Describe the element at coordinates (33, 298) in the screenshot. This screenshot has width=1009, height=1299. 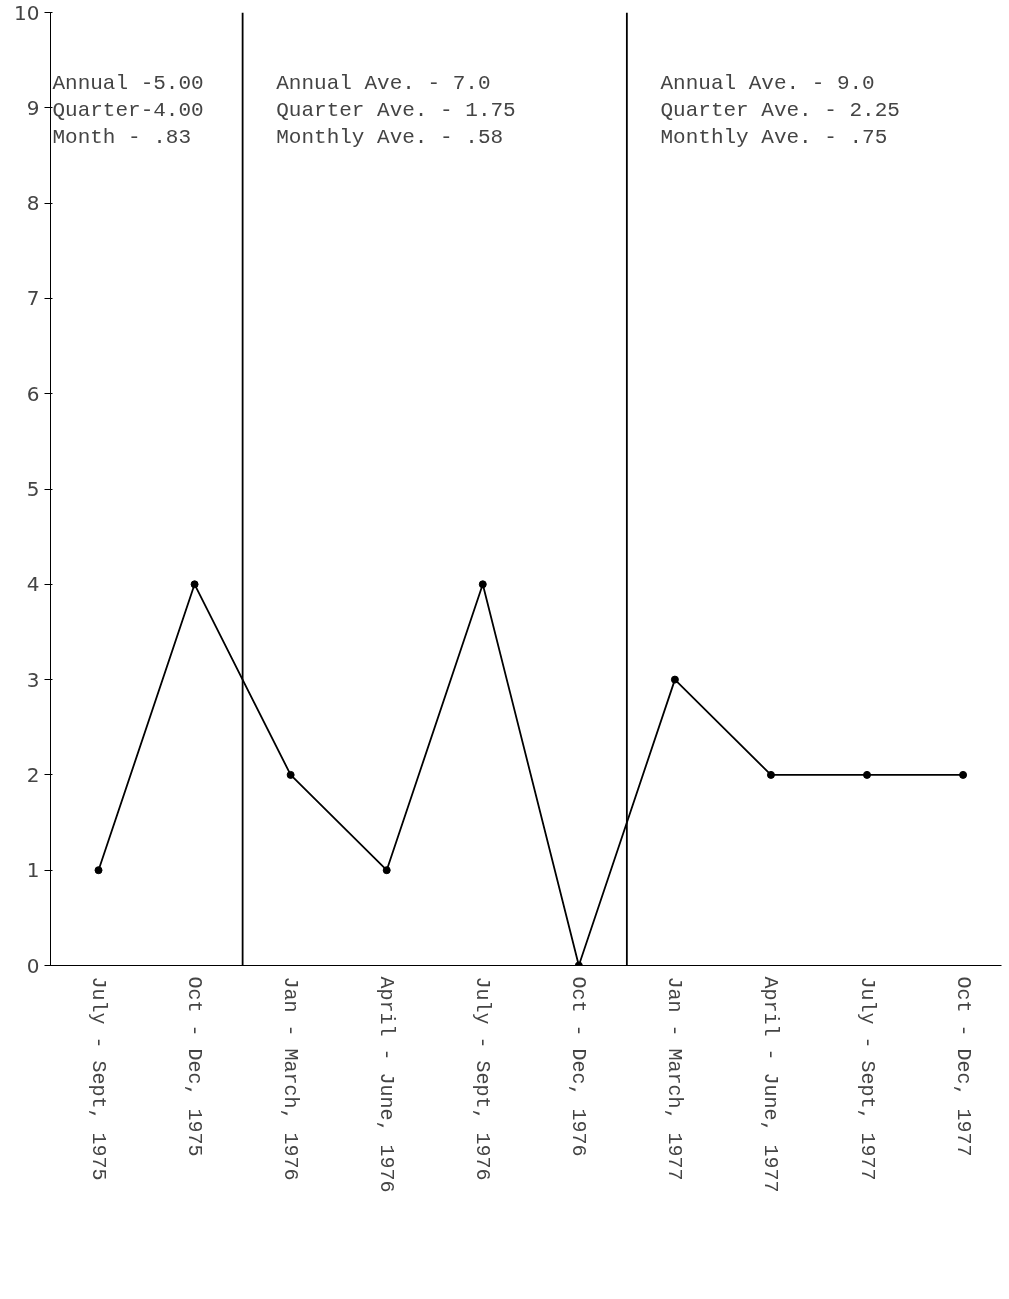
I see `y-tick-label: 7` at that location.